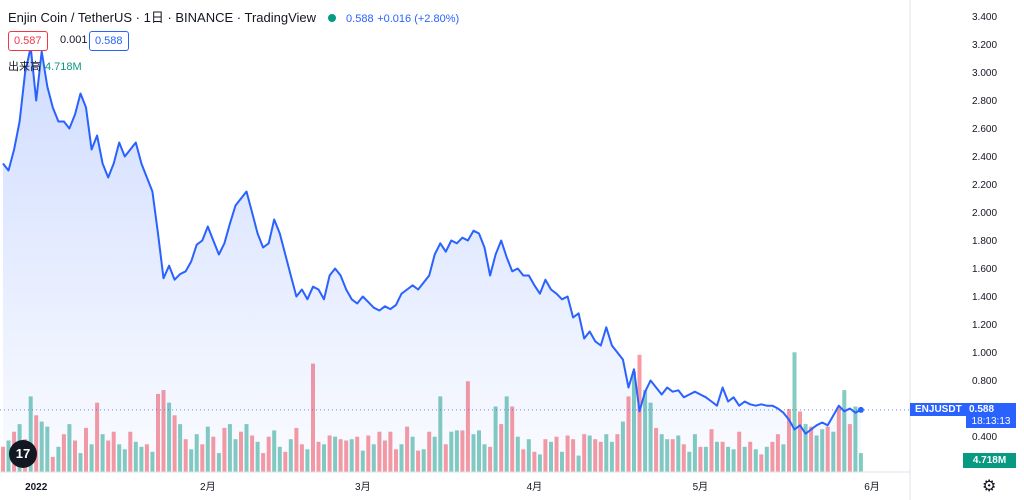 This screenshot has height=500, width=1024. What do you see at coordinates (36, 487) in the screenshot?
I see `time-tick-label: 2022` at bounding box center [36, 487].